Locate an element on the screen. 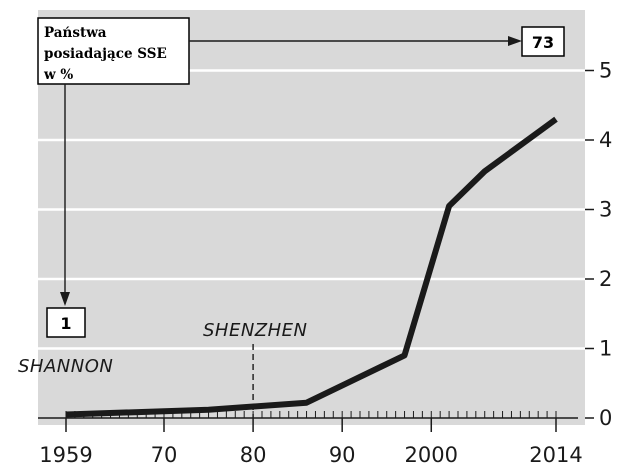  y-tick-label: 3 is located at coordinates (605, 210).